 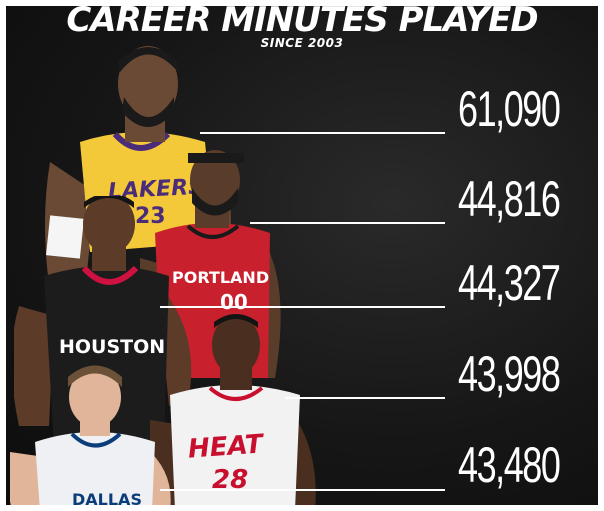 What do you see at coordinates (150, 216) in the screenshot?
I see `jersey-number-lakers: 23` at bounding box center [150, 216].